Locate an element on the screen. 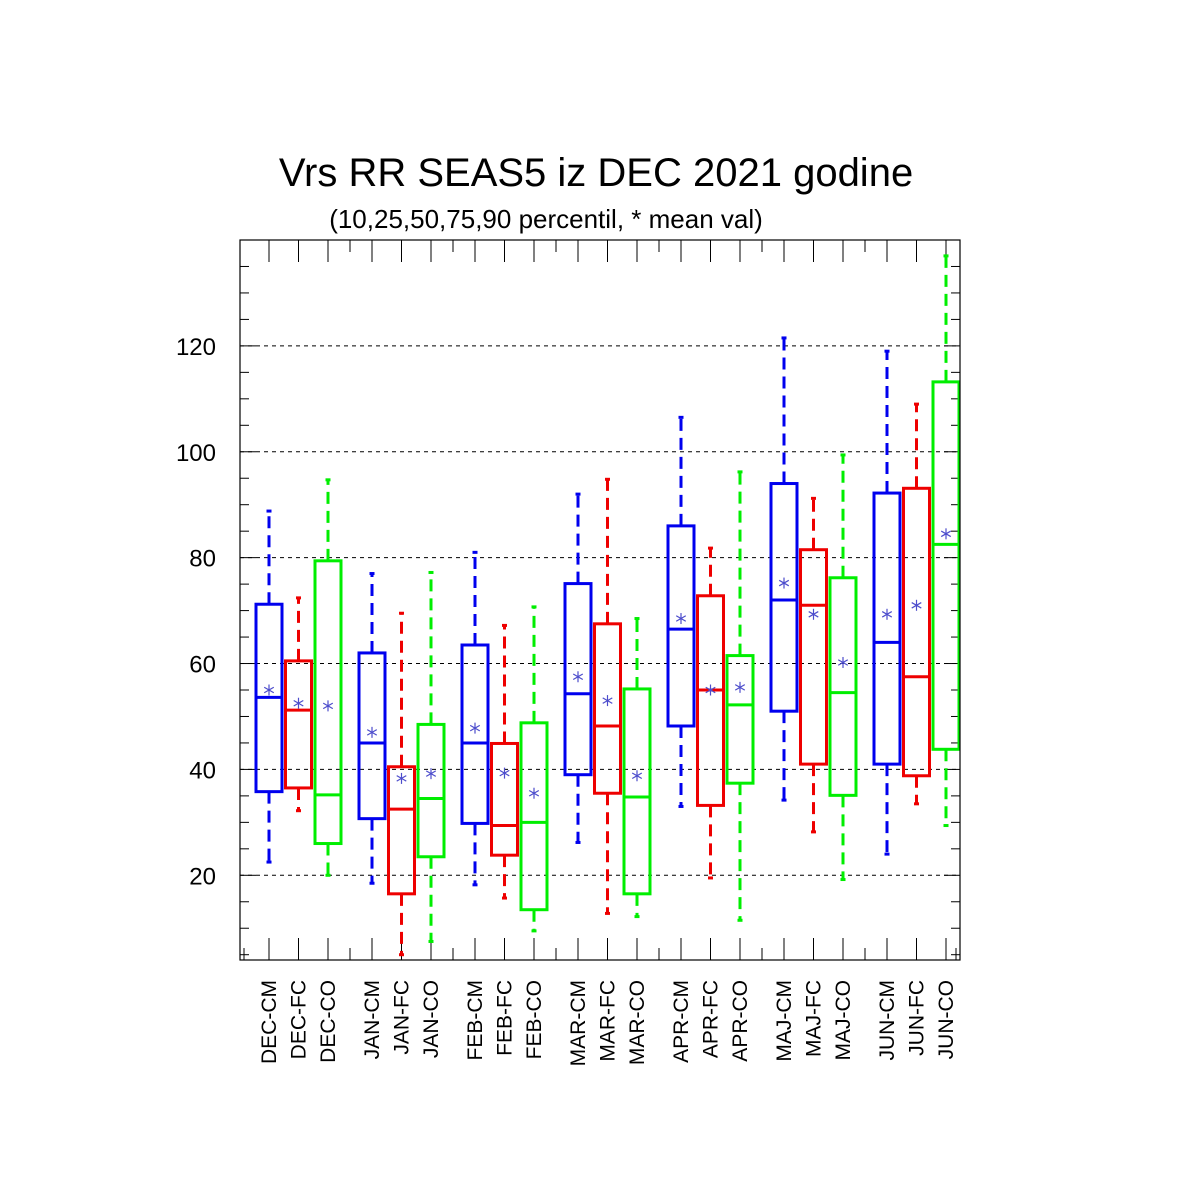 This screenshot has width=1200, height=1200. box-apr-fc is located at coordinates (710, 713).